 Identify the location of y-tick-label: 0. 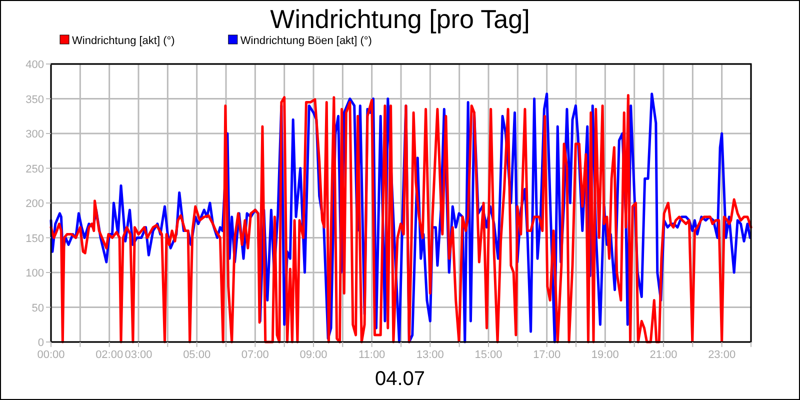
(41, 343).